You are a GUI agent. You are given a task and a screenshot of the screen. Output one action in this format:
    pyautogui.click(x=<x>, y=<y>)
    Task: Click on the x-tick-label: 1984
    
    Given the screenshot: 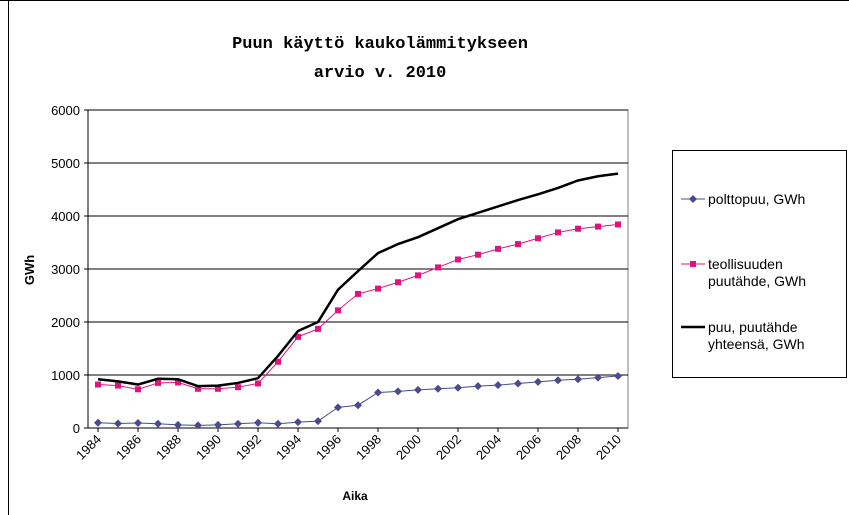 What is the action you would take?
    pyautogui.click(x=88, y=447)
    